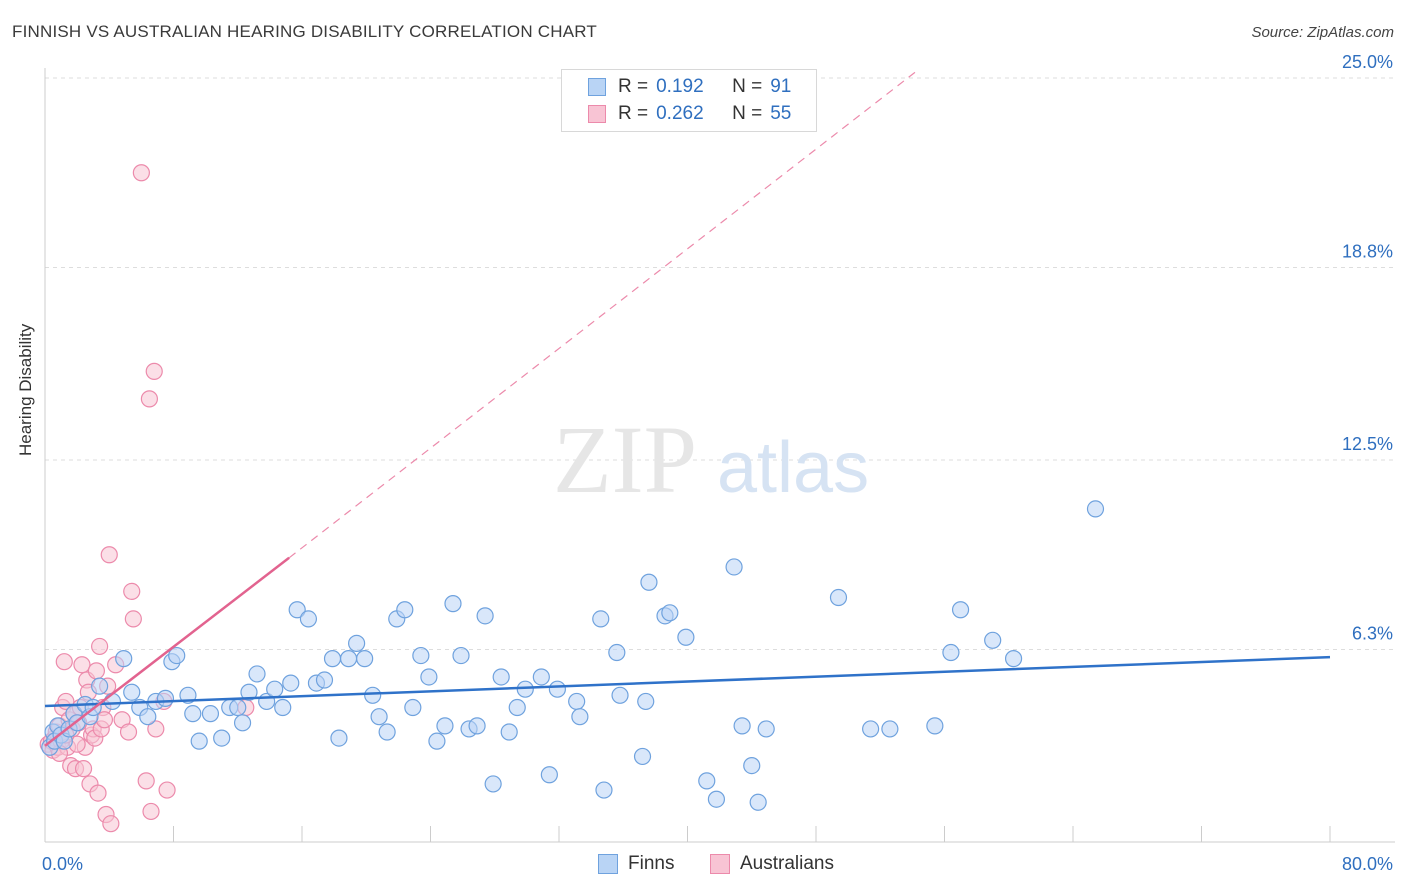 The height and width of the screenshot is (892, 1406). I want to click on finns-trend-line, so click(687, 681).